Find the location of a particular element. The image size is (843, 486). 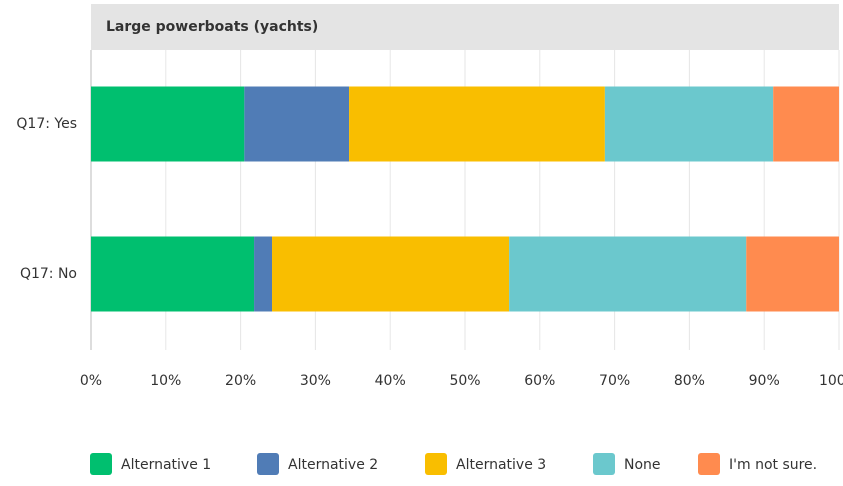

x-tick-label: 20% is located at coordinates (240, 381).